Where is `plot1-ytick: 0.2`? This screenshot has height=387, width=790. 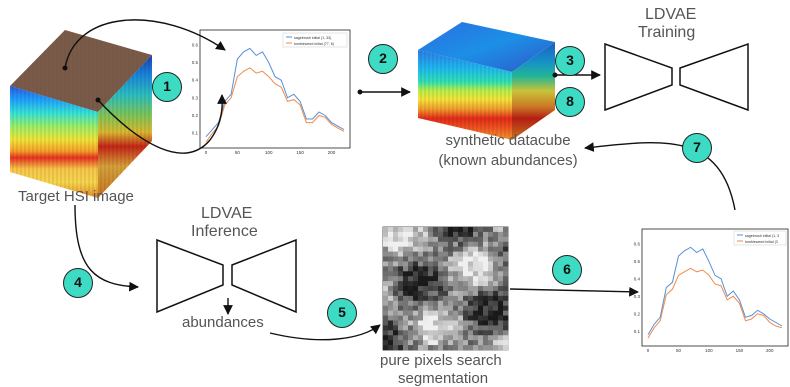
plot1-ytick: 0.2 is located at coordinates (195, 115).